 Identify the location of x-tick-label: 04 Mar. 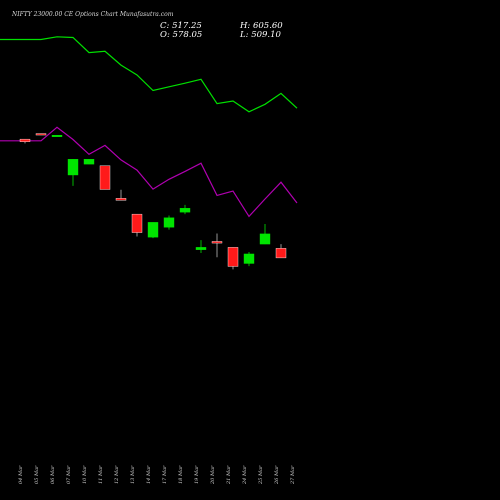
(21, 474).